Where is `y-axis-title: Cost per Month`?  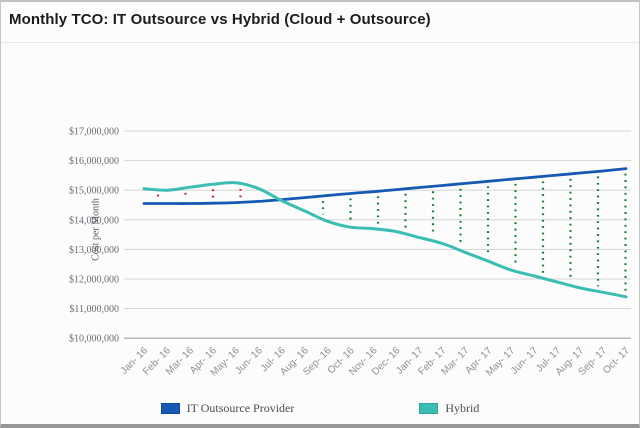
y-axis-title: Cost per Month is located at coordinates (96, 229).